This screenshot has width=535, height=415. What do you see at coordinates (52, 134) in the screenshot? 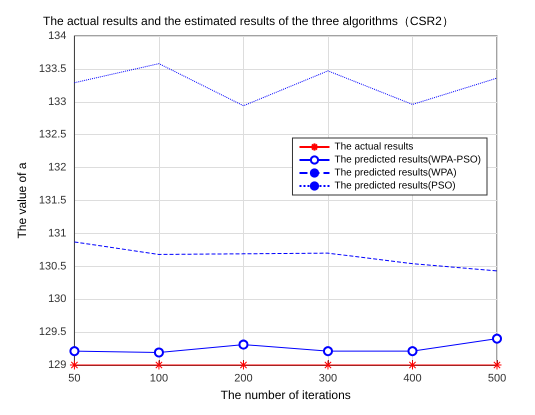
I see `y-tick-label: 132.5` at bounding box center [52, 134].